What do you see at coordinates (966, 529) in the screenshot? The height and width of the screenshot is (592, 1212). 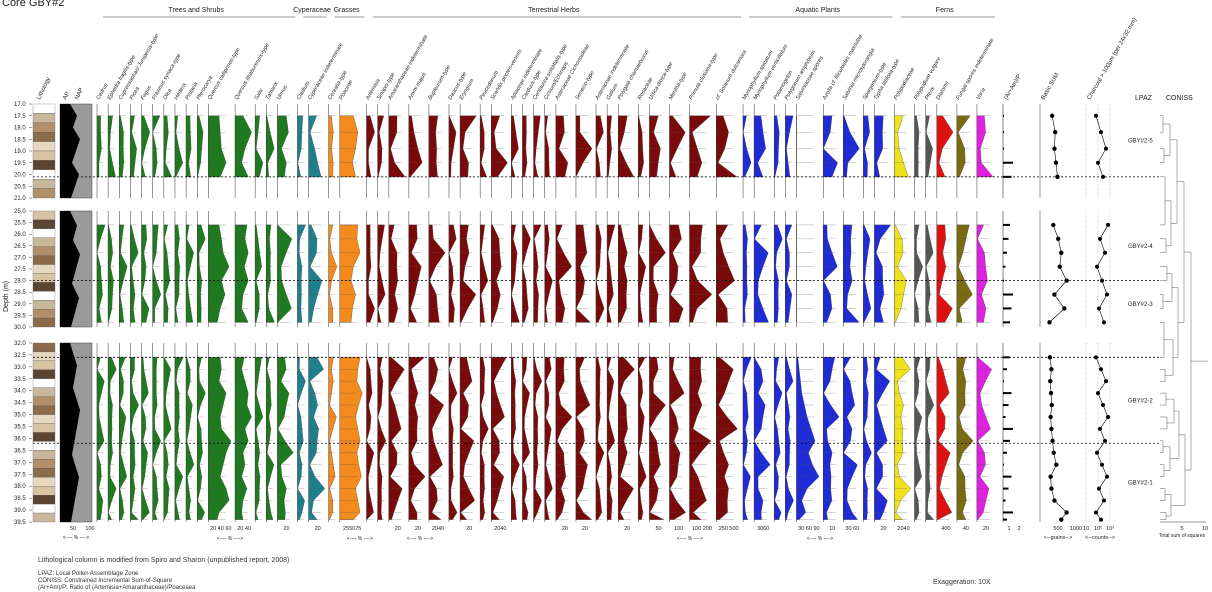 I see `taxon-scale-ticks: 40` at bounding box center [966, 529].